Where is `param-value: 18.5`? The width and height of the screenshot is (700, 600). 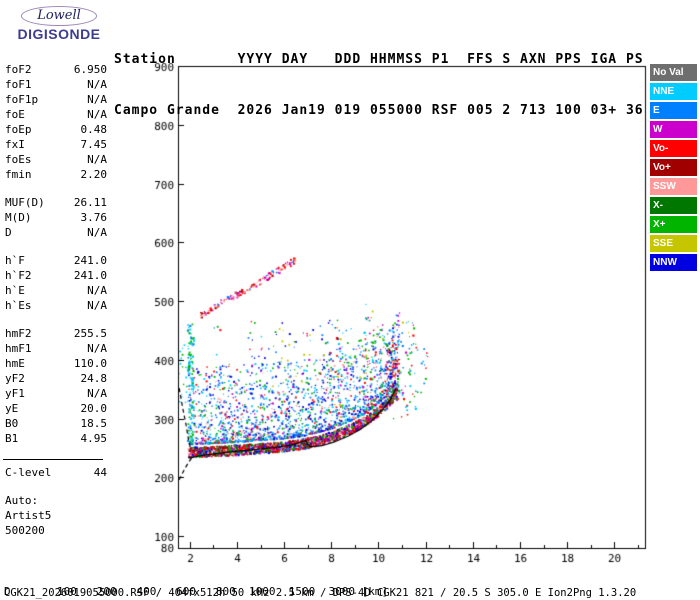
param-value: 18.5 is located at coordinates (94, 423).